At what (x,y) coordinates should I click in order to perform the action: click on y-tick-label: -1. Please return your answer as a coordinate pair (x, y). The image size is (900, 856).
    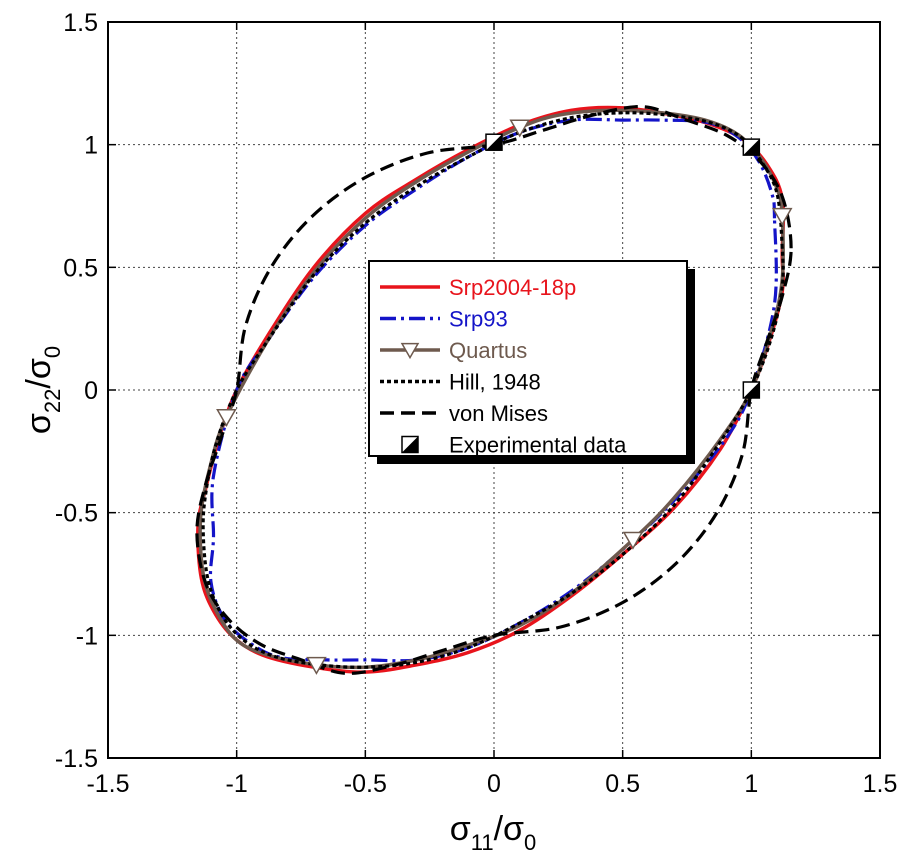
    Looking at the image, I should click on (87, 636).